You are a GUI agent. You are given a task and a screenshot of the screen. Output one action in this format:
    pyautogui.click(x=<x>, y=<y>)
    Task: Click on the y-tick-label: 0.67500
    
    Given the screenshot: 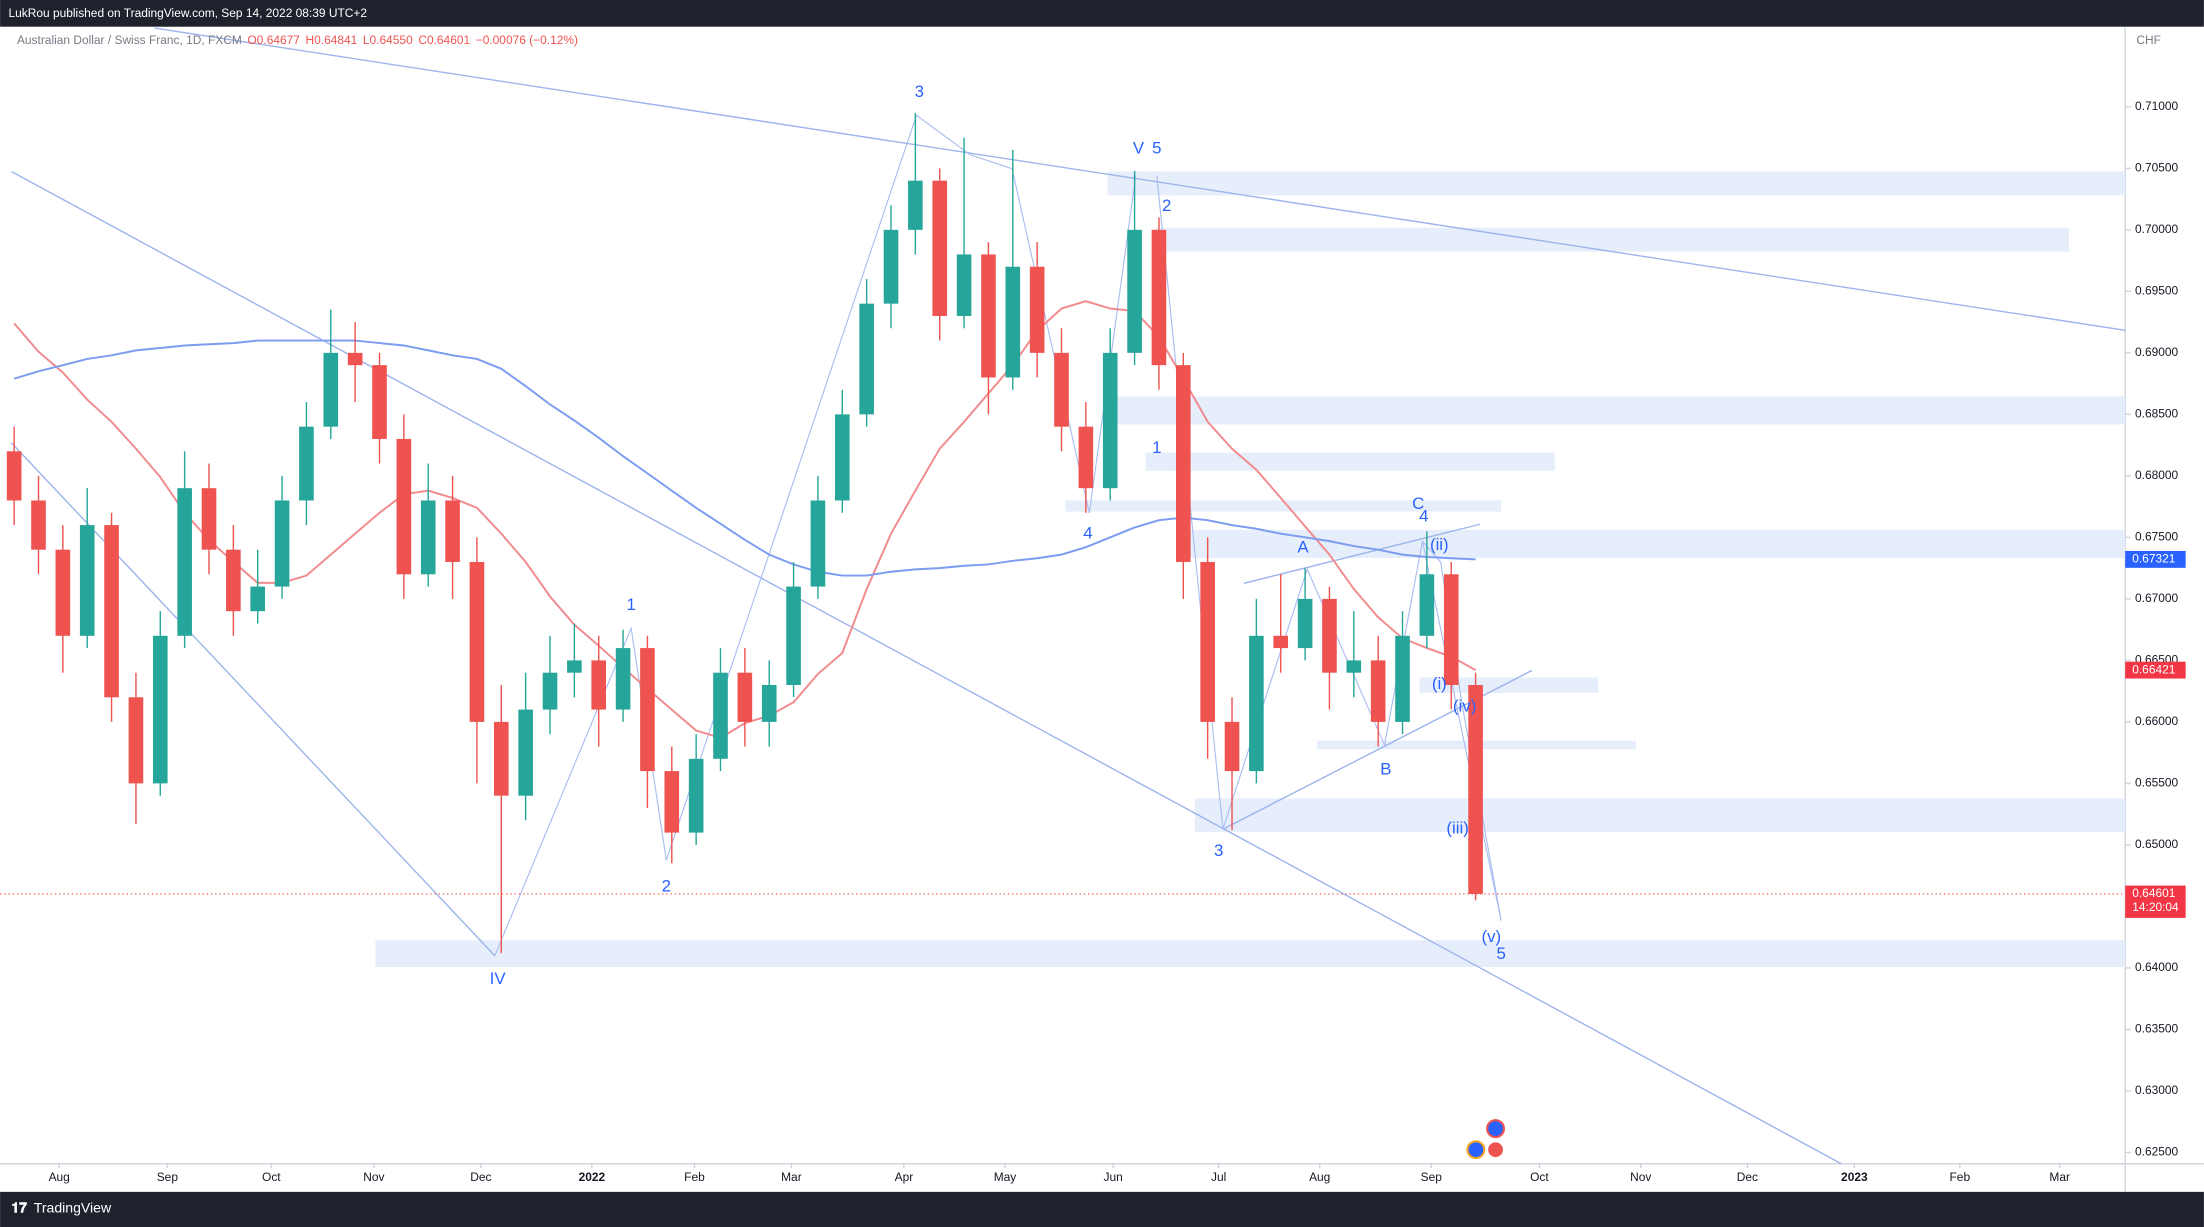 What is the action you would take?
    pyautogui.click(x=2157, y=537)
    